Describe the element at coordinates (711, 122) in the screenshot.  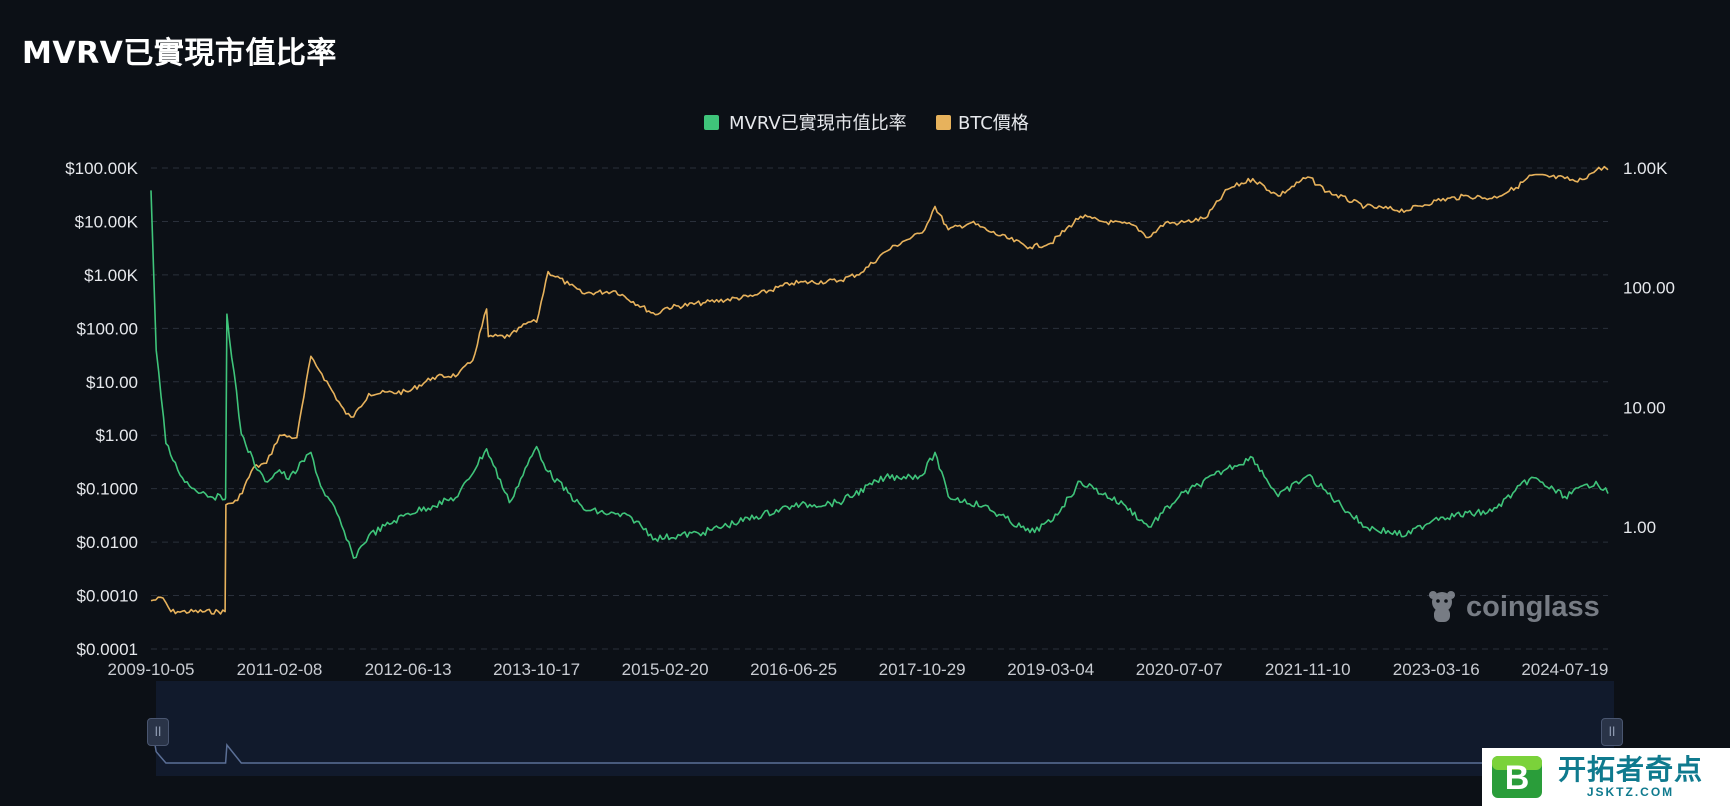
I see `legend-swatch-mvrv` at that location.